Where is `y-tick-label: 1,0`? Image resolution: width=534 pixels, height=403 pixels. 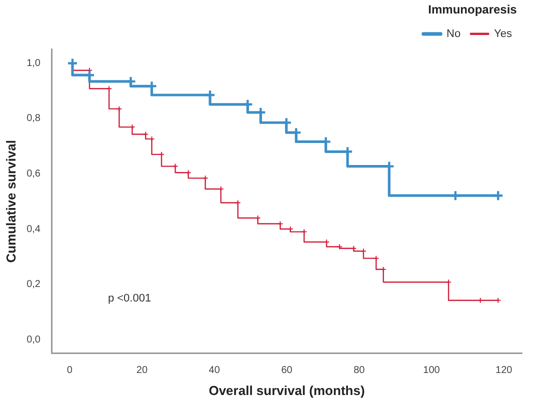 y-tick-label: 1,0 is located at coordinates (33, 63).